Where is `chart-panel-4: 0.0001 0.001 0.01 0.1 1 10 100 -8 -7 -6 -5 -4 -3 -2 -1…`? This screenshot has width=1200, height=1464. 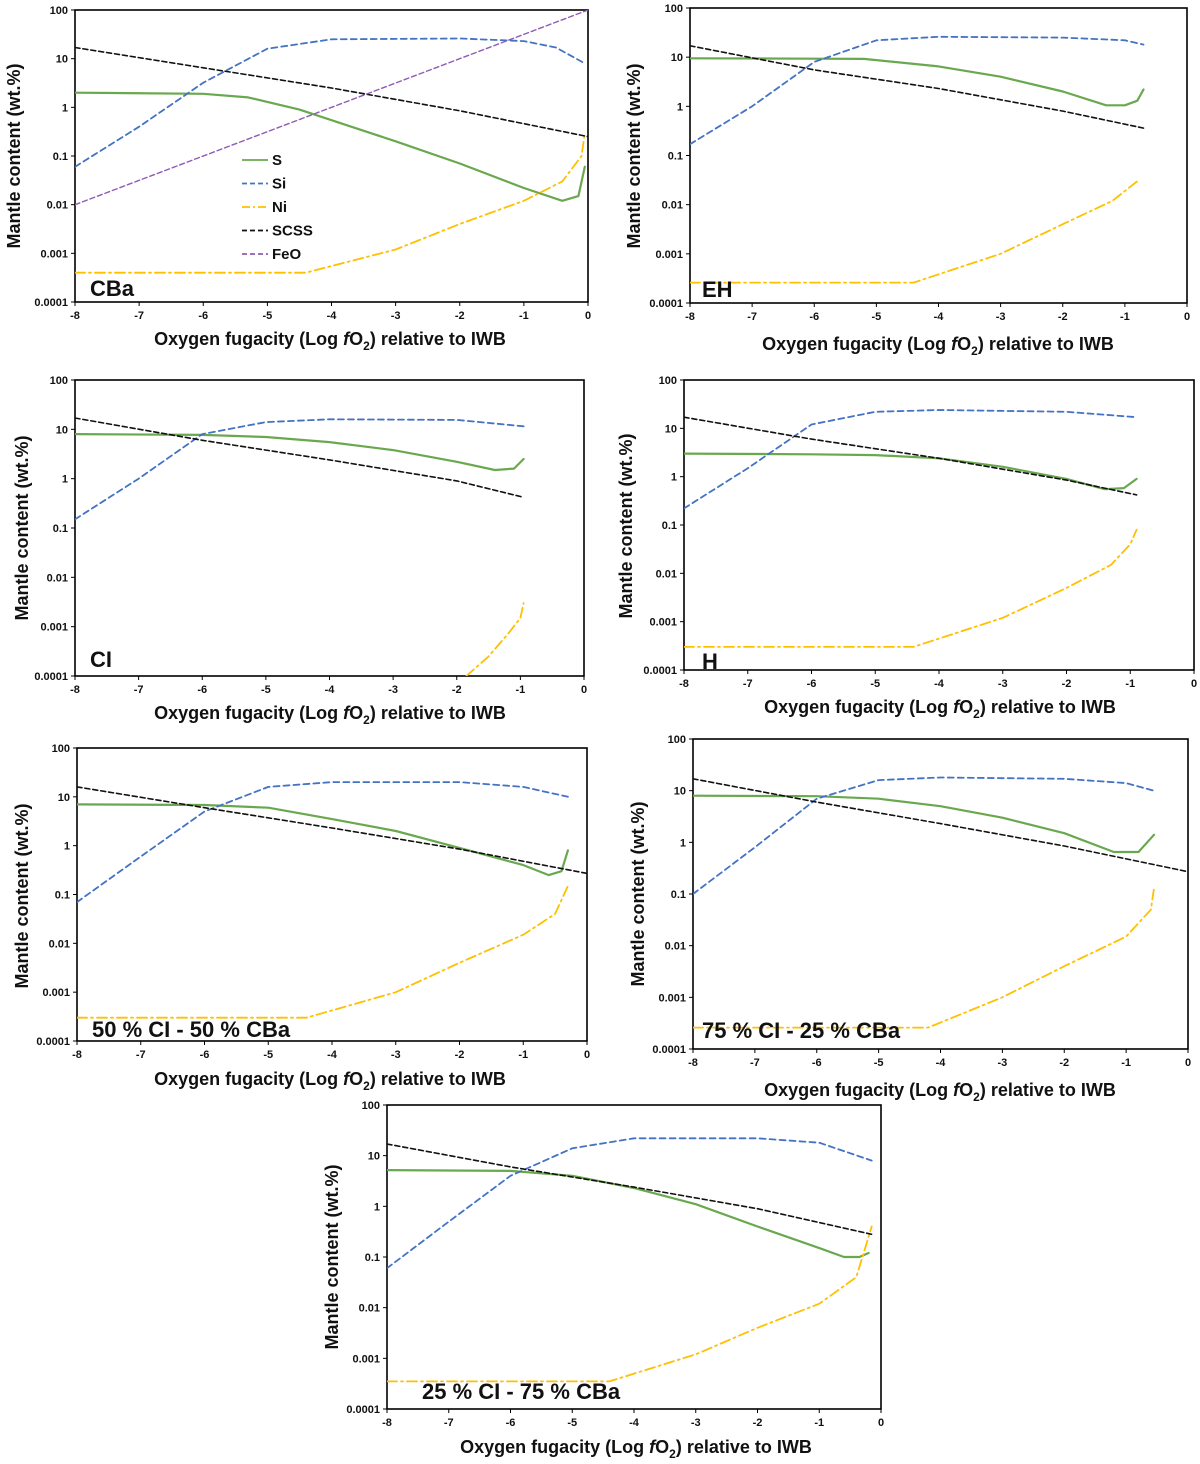 chart-panel-4: 0.0001 0.001 0.01 0.1 1 10 100 -8 -7 -6 -5 -4 -3 -2 -1… is located at coordinates (301, 918).